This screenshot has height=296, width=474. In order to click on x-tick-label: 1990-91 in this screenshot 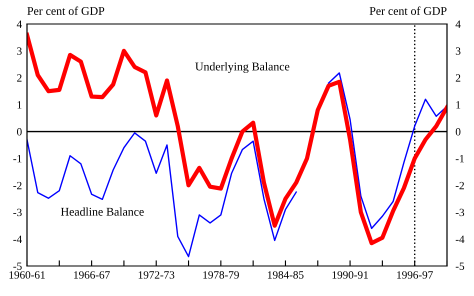, I will do `click(350, 275)`.